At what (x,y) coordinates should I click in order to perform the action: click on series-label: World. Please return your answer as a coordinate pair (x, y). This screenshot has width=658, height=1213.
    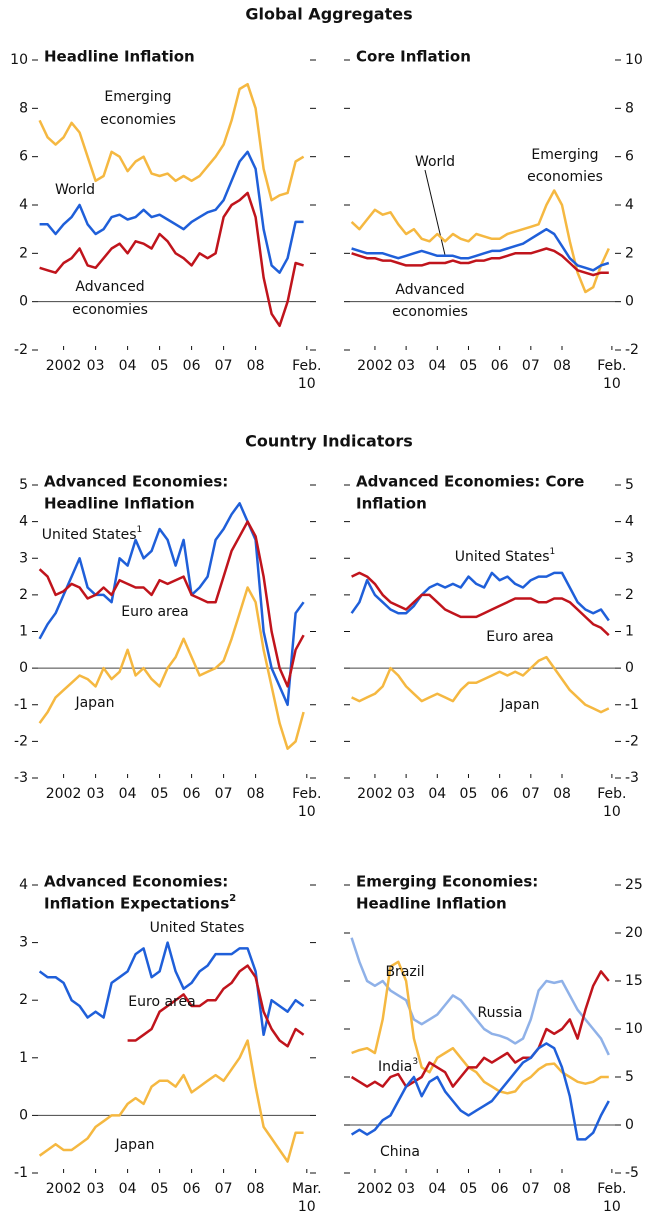
    Looking at the image, I should click on (75, 190).